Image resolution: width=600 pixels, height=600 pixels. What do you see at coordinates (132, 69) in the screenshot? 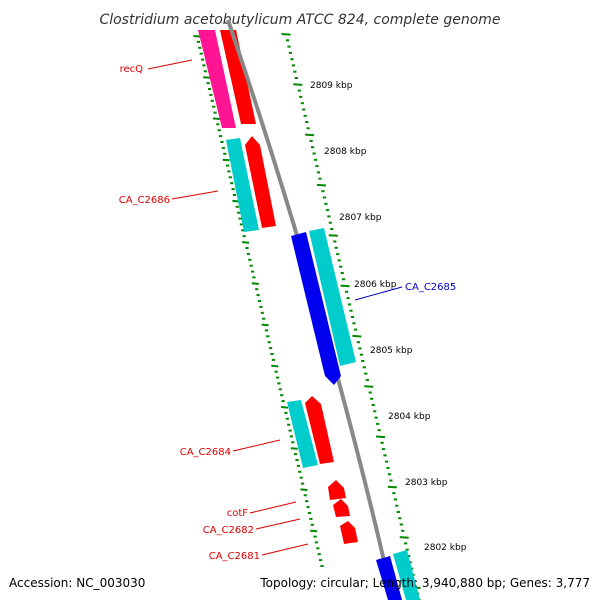
I see `gene-label-recQ: recQ` at bounding box center [132, 69].